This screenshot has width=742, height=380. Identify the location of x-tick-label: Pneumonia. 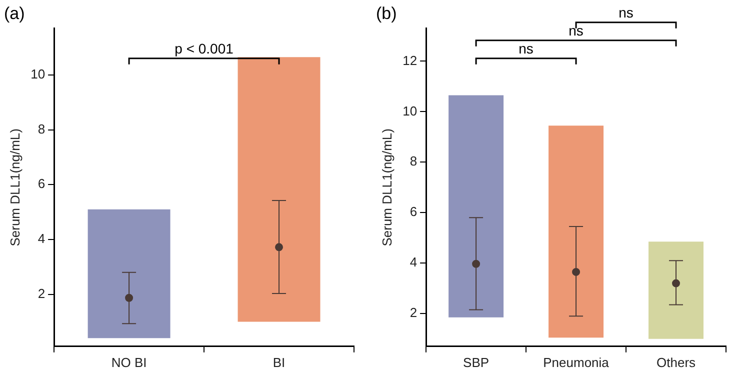
(576, 362).